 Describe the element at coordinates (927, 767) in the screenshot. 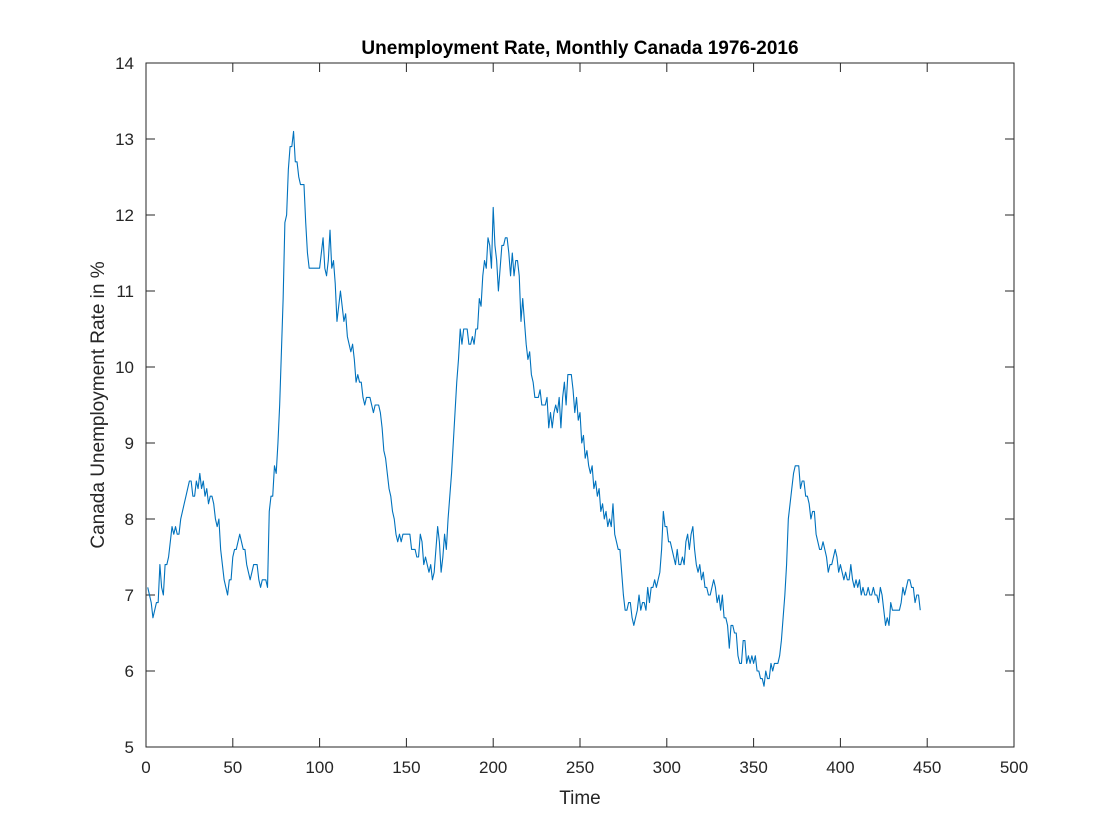

I see `x-tick-label: 450` at that location.